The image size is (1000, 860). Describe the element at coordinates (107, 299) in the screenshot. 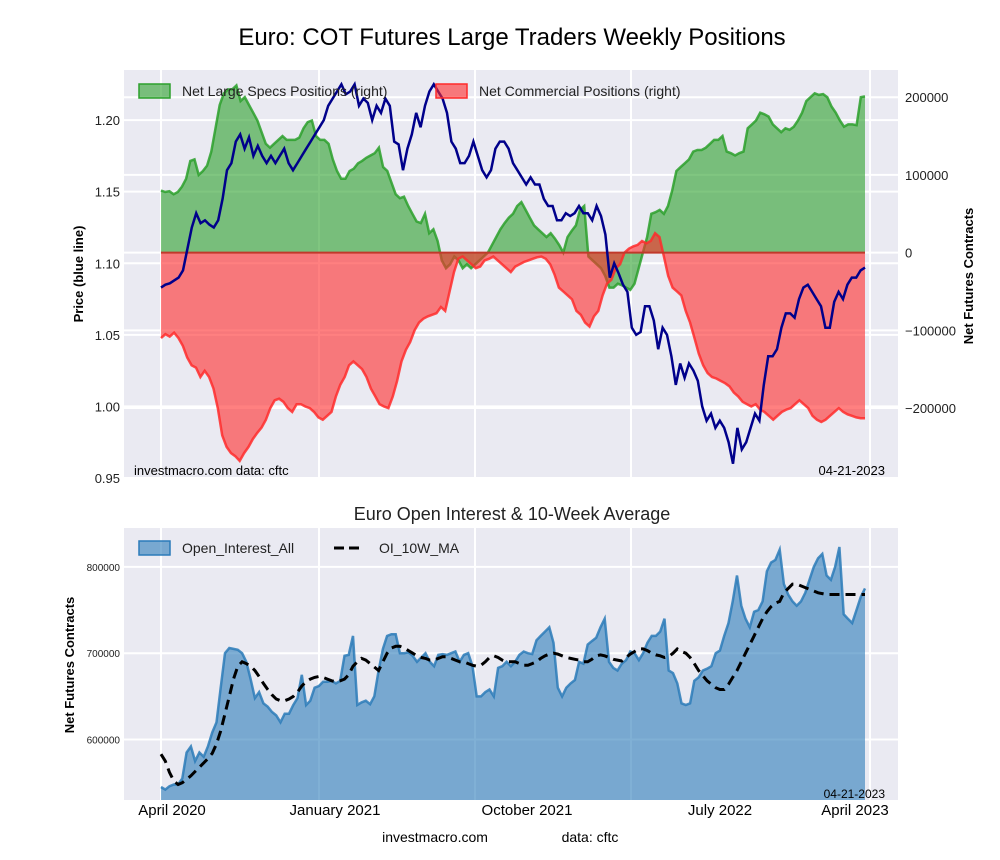

I see `top-y-ticks-left: 0.95 1.00 1.05 1.10 1.15 1.20` at that location.